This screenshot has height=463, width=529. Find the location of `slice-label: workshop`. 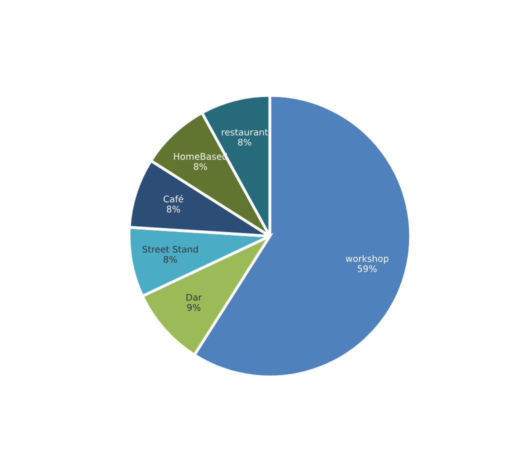

slice-label: workshop is located at coordinates (367, 259).